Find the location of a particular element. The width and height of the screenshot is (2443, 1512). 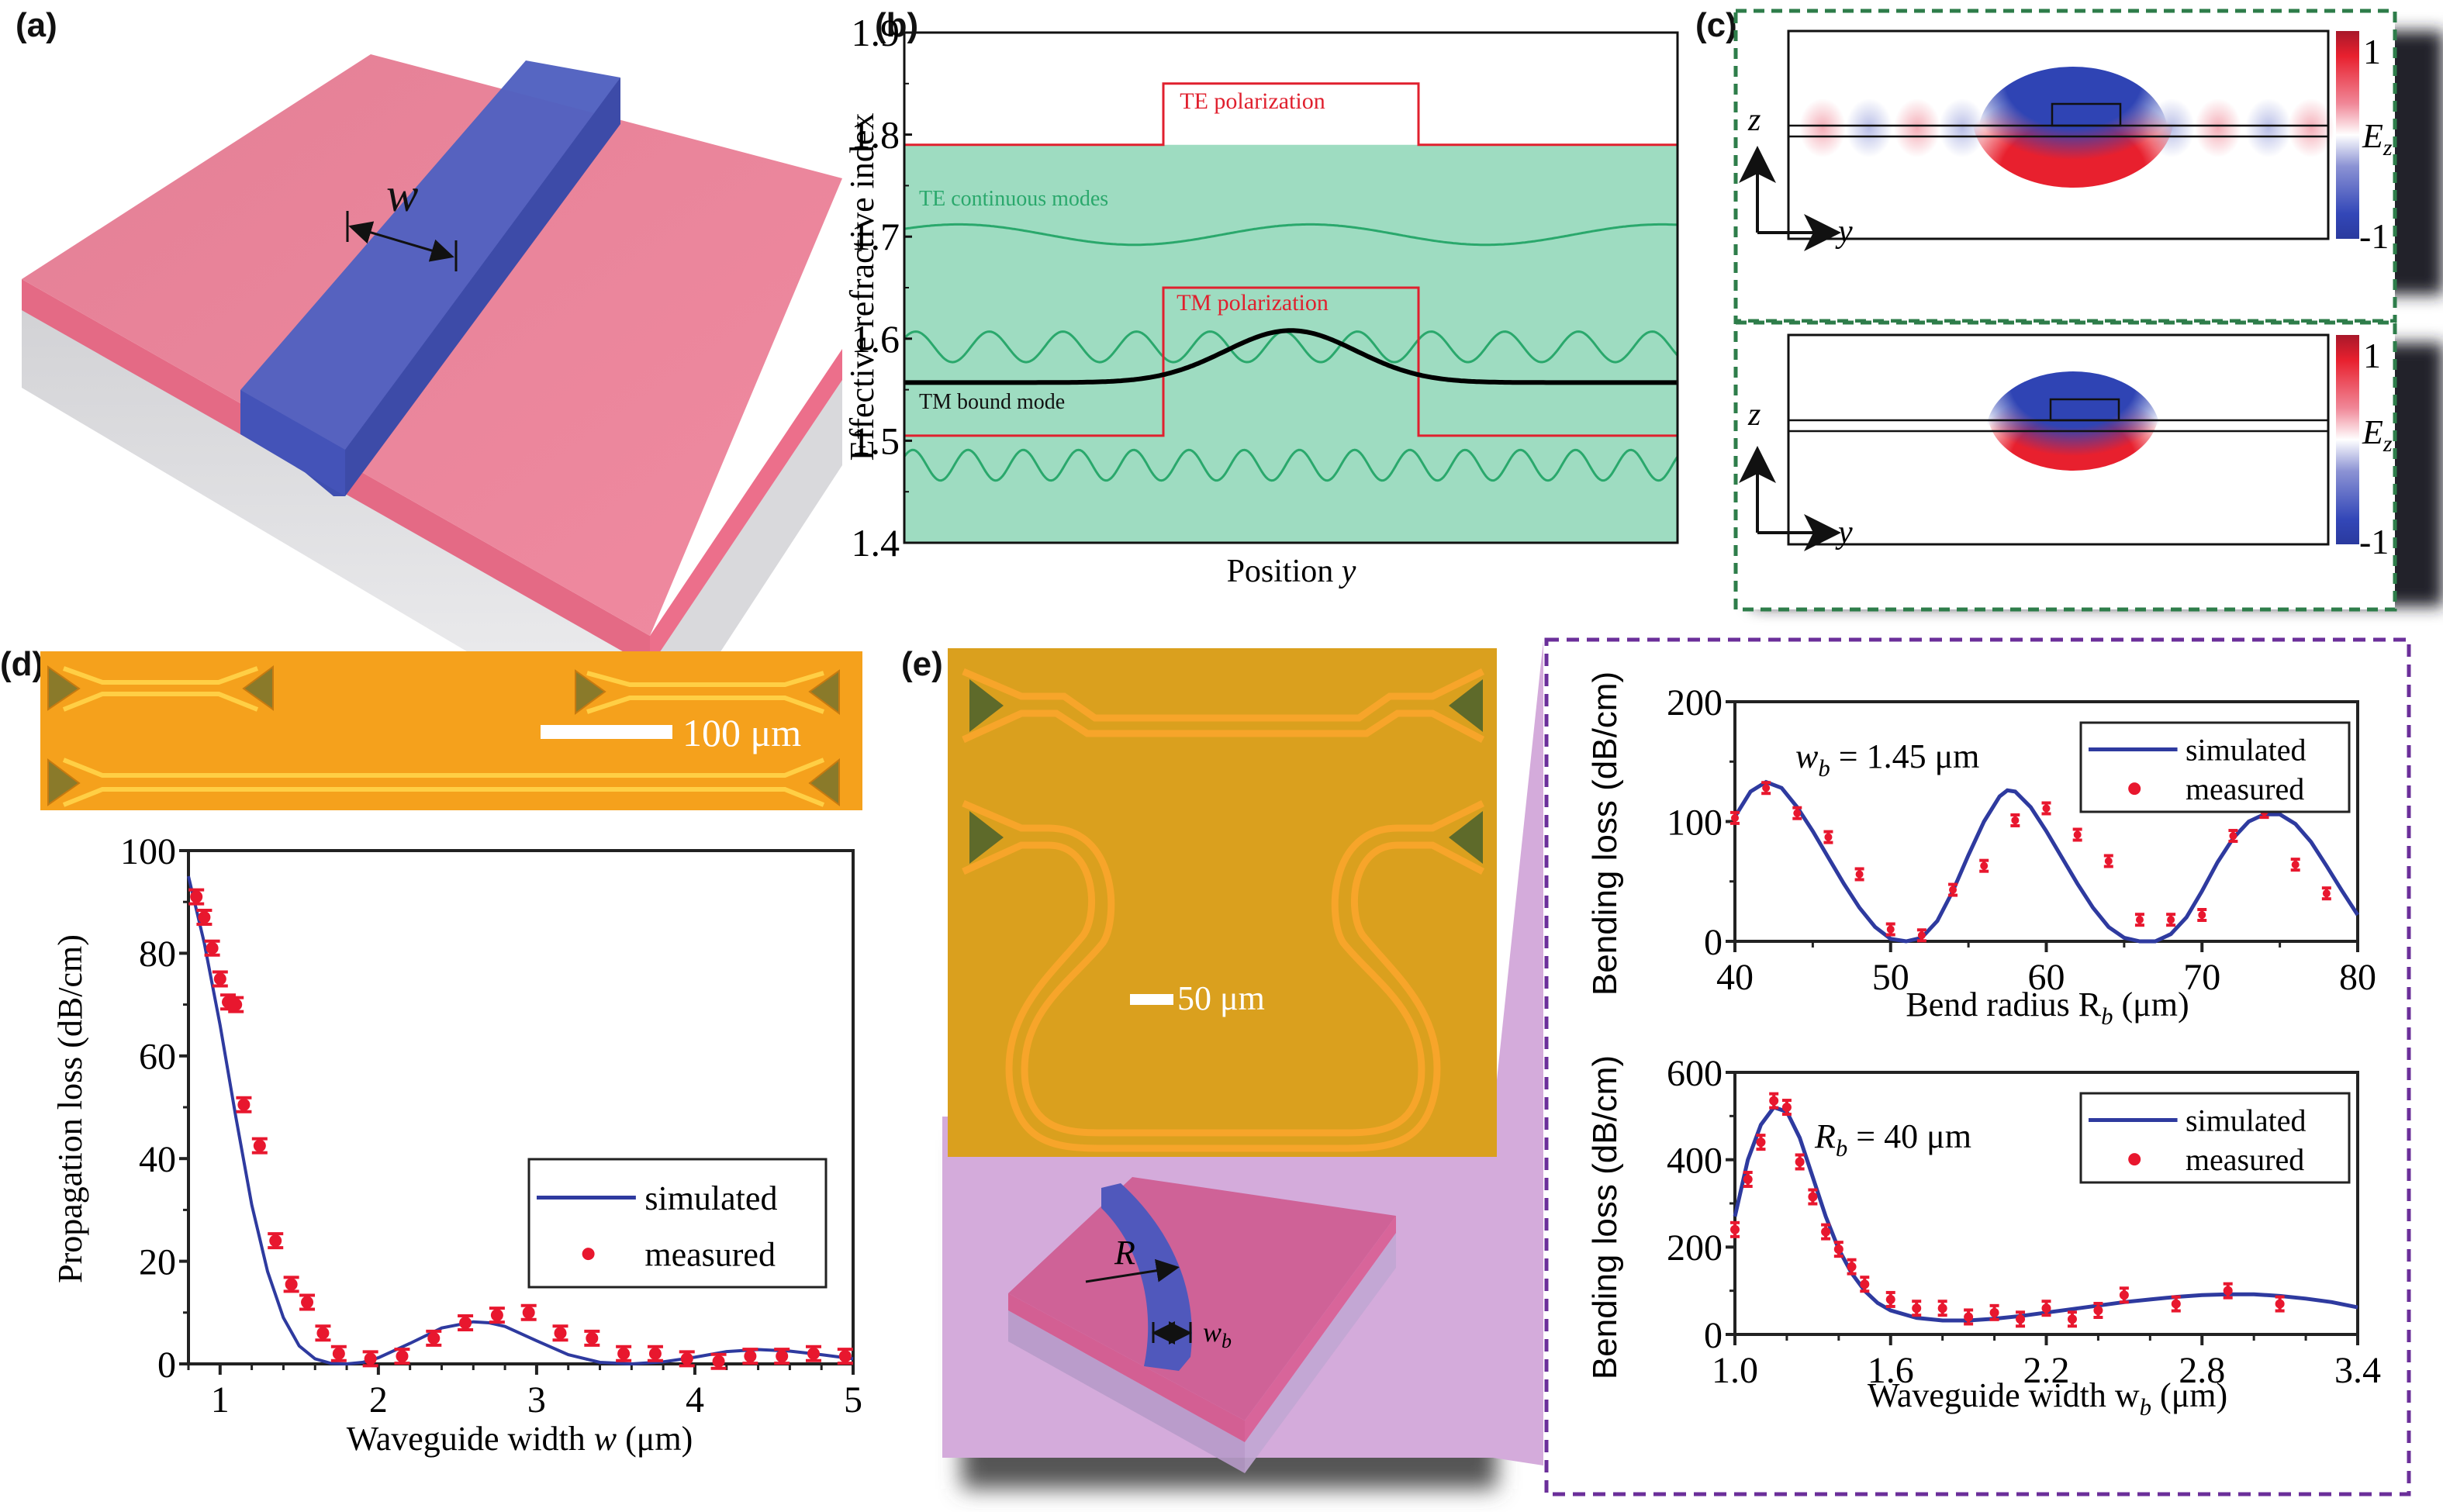

y-tick-label: 1.7 is located at coordinates (876, 236).